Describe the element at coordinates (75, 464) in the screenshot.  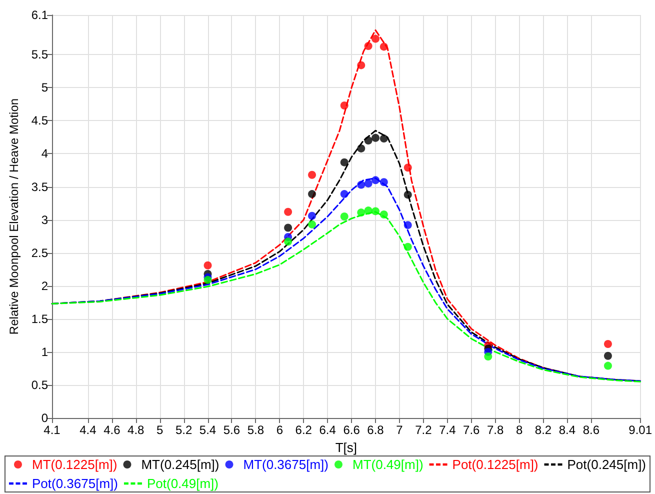
I see `legend-label: MT(0.1225[m])` at that location.